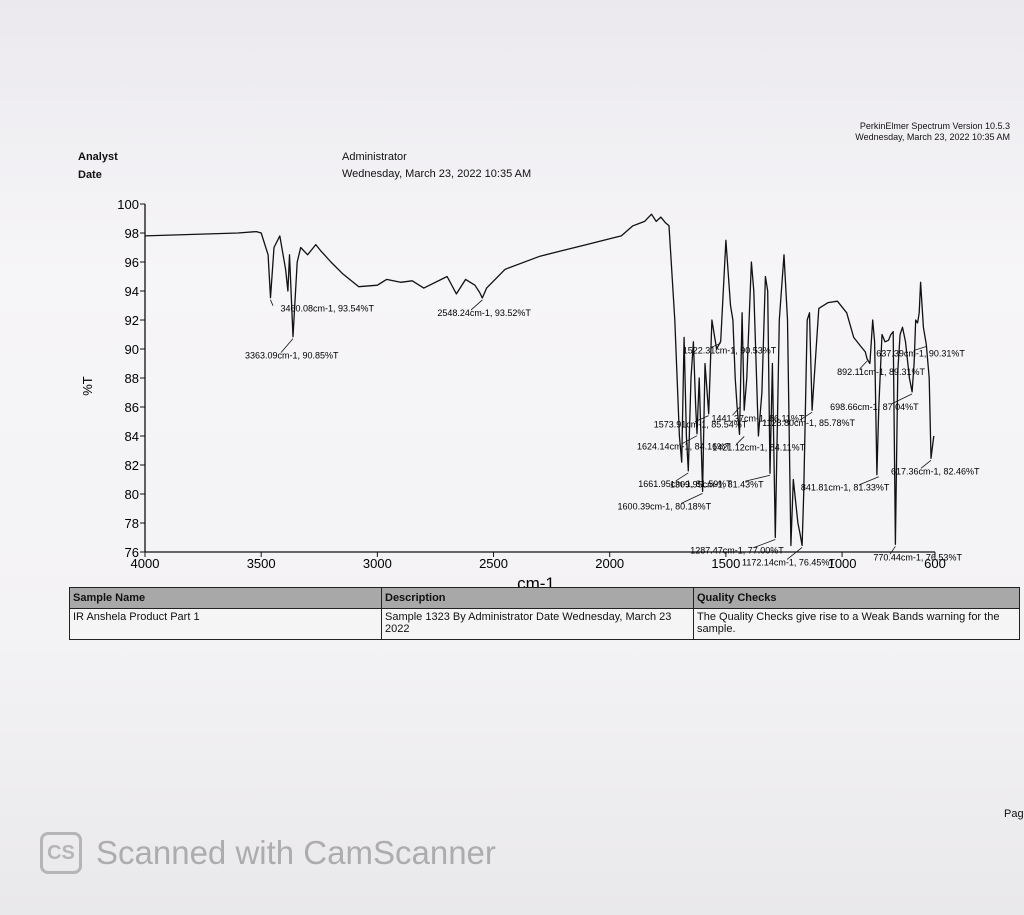  I want to click on software-version: PerkinElmer Spectrum Version 10.5.3, so click(934, 126).